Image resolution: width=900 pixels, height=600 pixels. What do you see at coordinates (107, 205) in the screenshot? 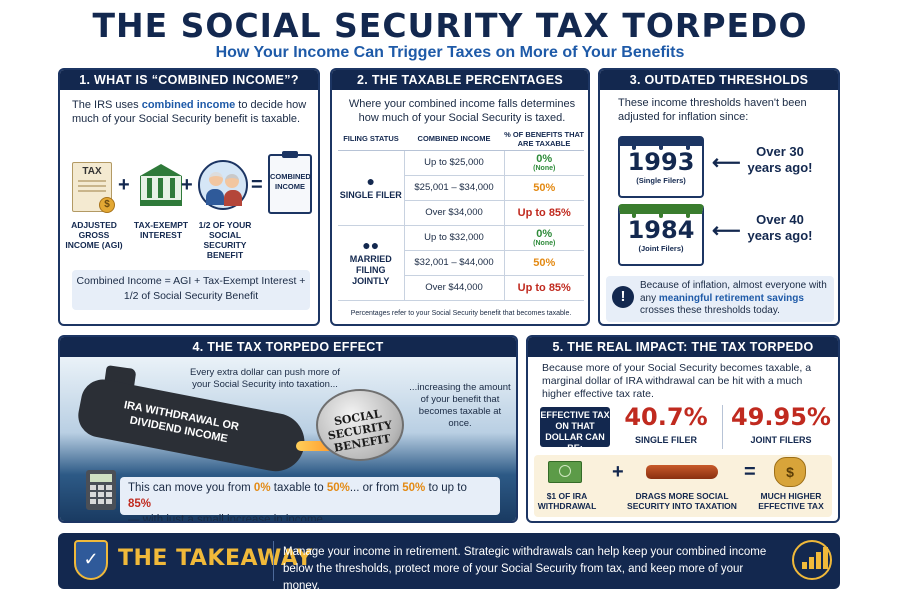
I see `coin-icon: $` at bounding box center [107, 205].